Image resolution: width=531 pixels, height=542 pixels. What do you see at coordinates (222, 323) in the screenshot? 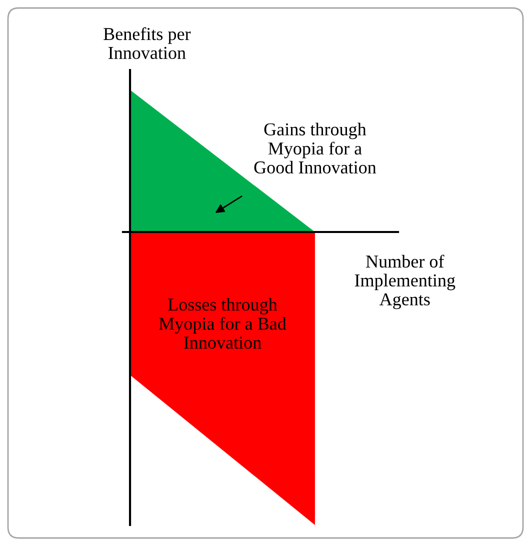
I see `annotation: Losses through Myopia for a Bad Innovation` at bounding box center [222, 323].